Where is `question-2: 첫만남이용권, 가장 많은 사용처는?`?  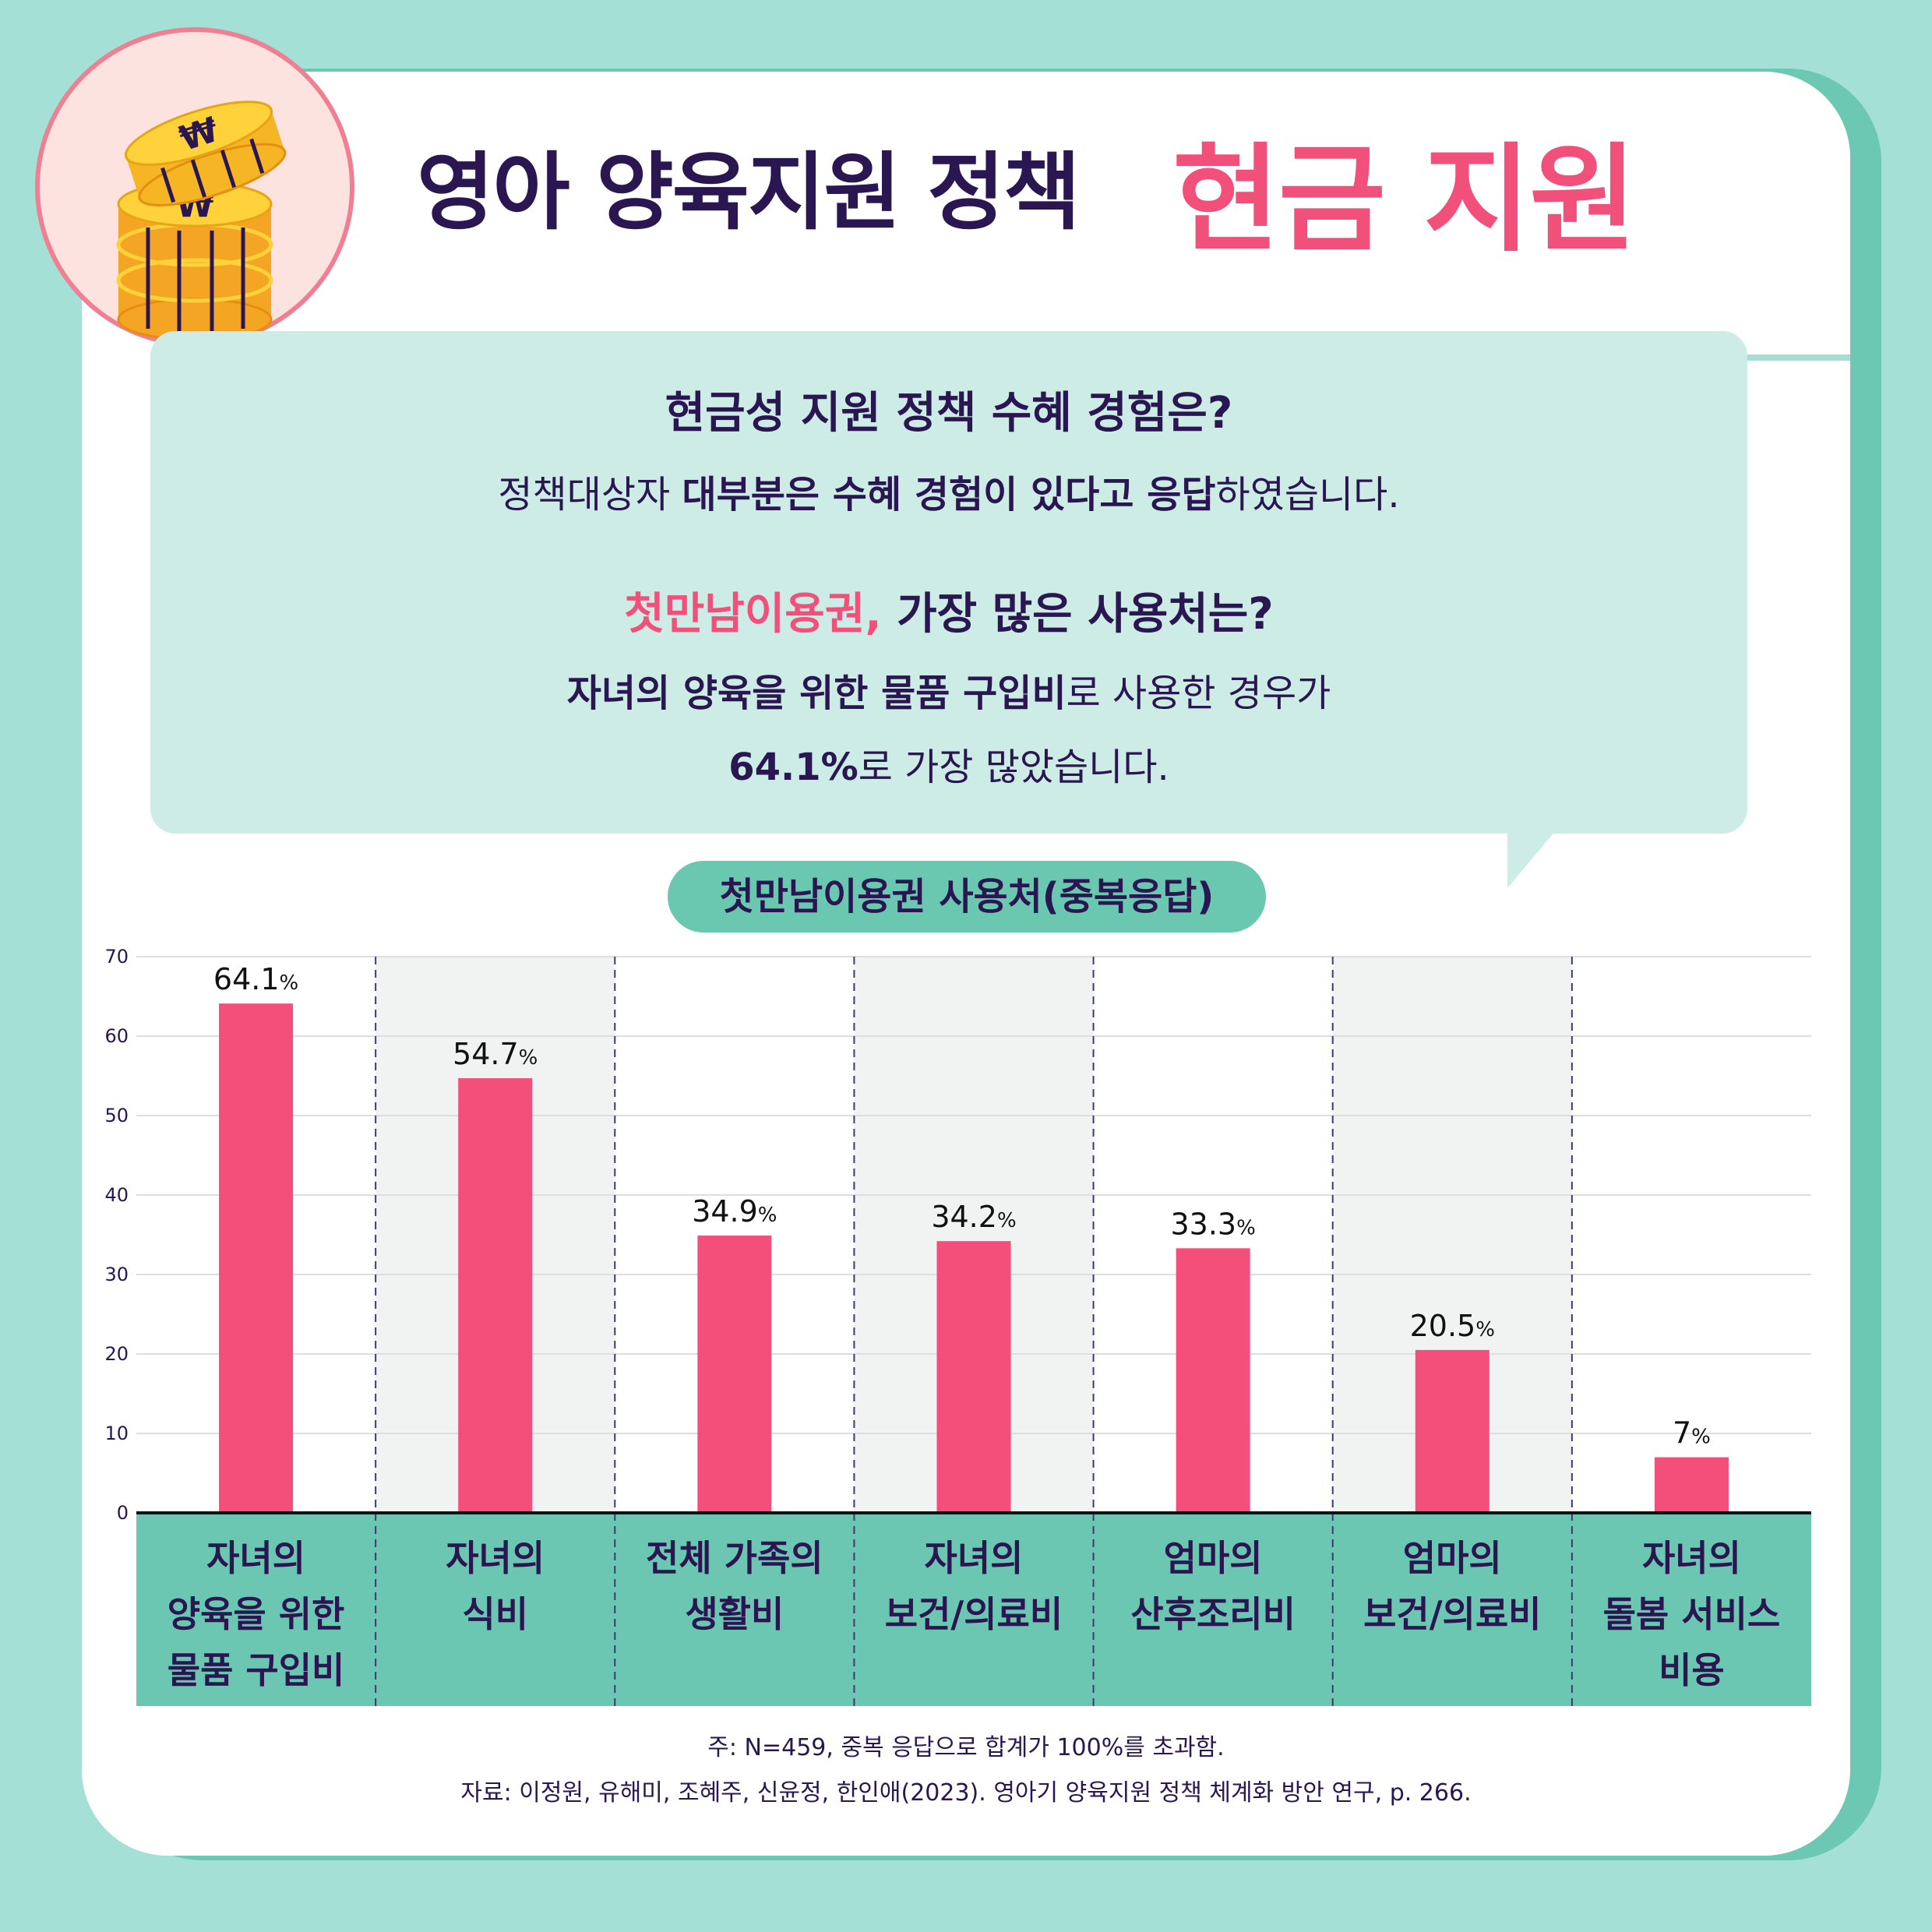 question-2: 첫만남이용권, 가장 많은 사용처는? is located at coordinates (949, 614).